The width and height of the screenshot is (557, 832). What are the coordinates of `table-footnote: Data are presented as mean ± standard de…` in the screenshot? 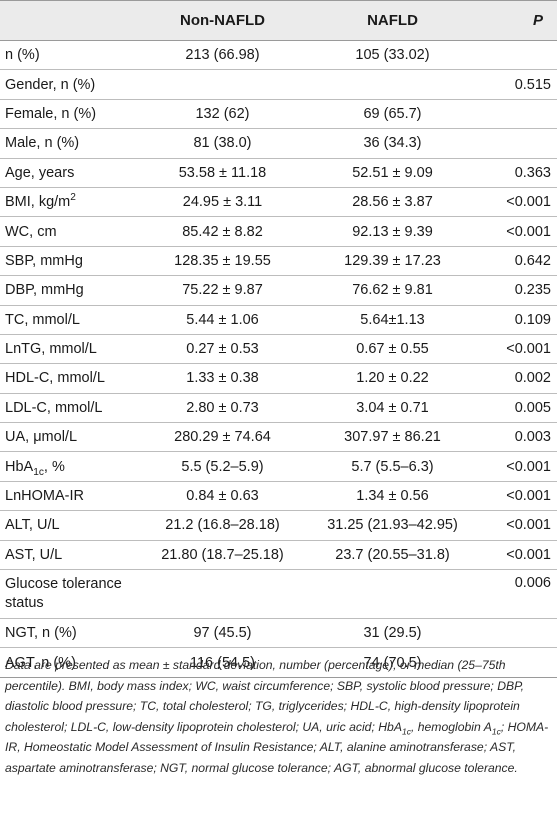 It's located at (278, 716).